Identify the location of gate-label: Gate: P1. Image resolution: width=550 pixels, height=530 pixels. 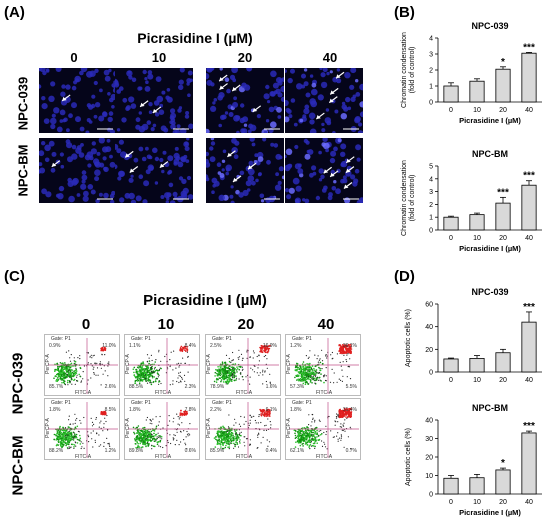
(61, 339).